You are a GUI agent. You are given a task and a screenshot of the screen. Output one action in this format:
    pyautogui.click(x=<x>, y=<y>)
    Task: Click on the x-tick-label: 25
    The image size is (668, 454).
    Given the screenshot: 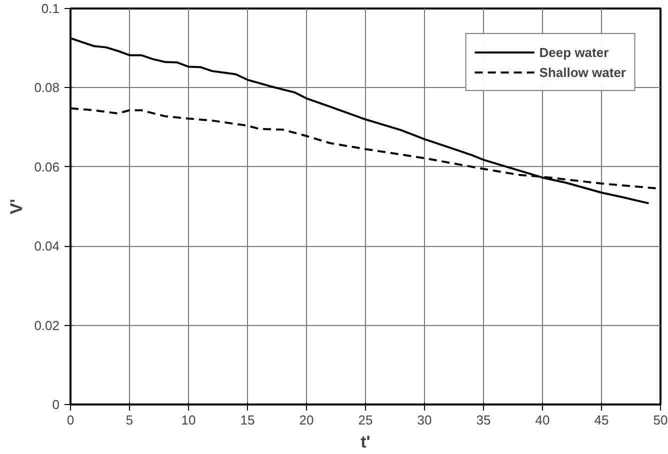 What is the action you would take?
    pyautogui.click(x=365, y=420)
    